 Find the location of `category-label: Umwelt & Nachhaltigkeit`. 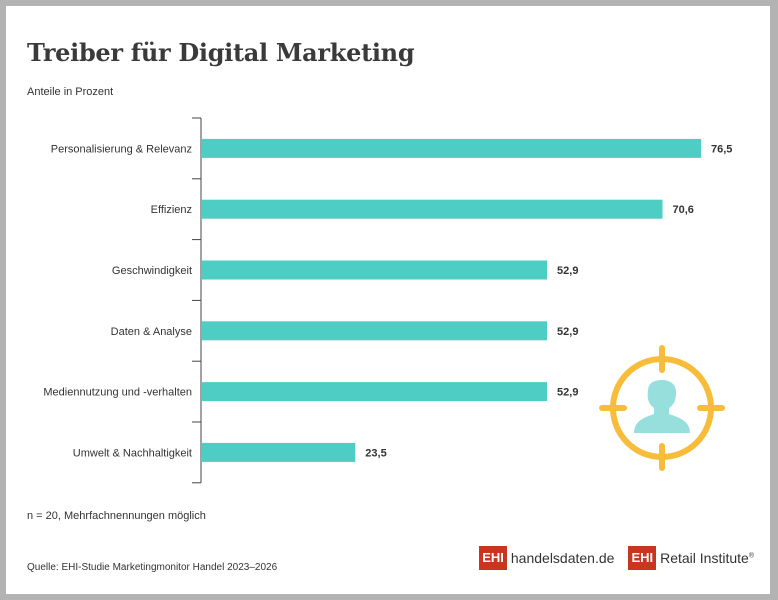

category-label: Umwelt & Nachhaltigkeit is located at coordinates (132, 453).